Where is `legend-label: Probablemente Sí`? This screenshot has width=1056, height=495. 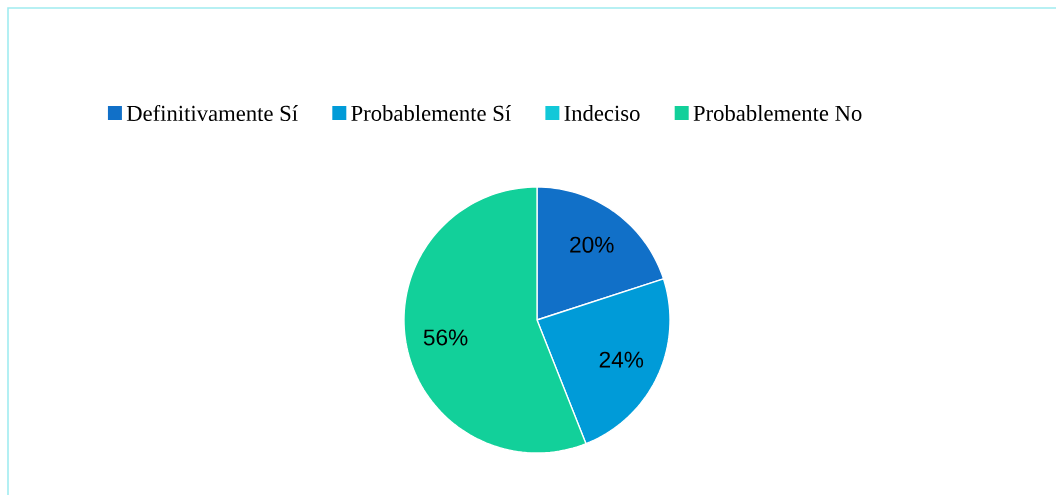
legend-label: Probablemente Sí is located at coordinates (431, 112).